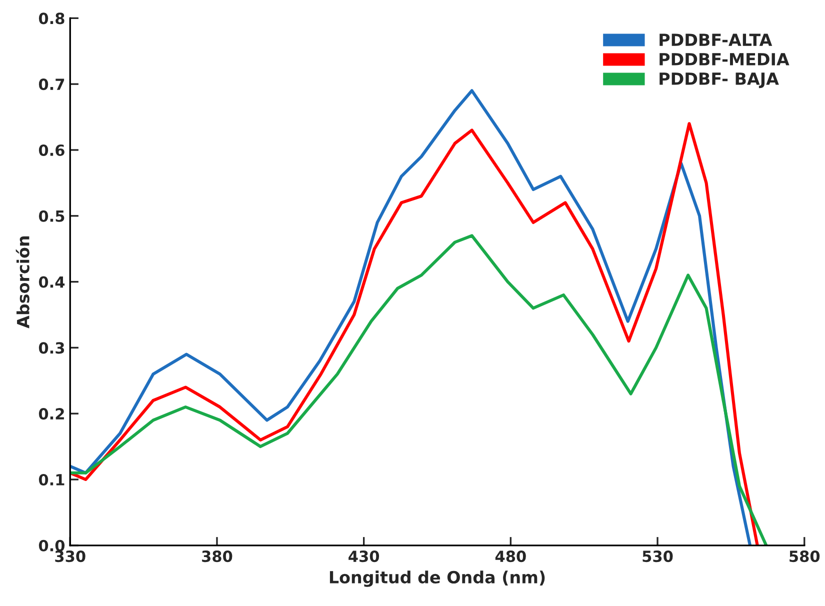  What do you see at coordinates (657, 556) in the screenshot?
I see `x-tick-label: 530` at bounding box center [657, 556].